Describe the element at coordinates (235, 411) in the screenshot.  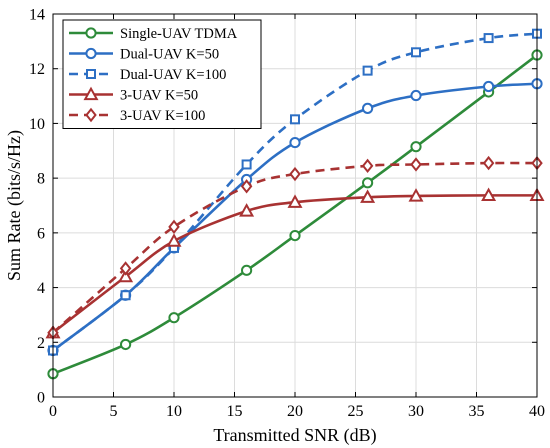
I see `x-tick-label: 15` at that location.